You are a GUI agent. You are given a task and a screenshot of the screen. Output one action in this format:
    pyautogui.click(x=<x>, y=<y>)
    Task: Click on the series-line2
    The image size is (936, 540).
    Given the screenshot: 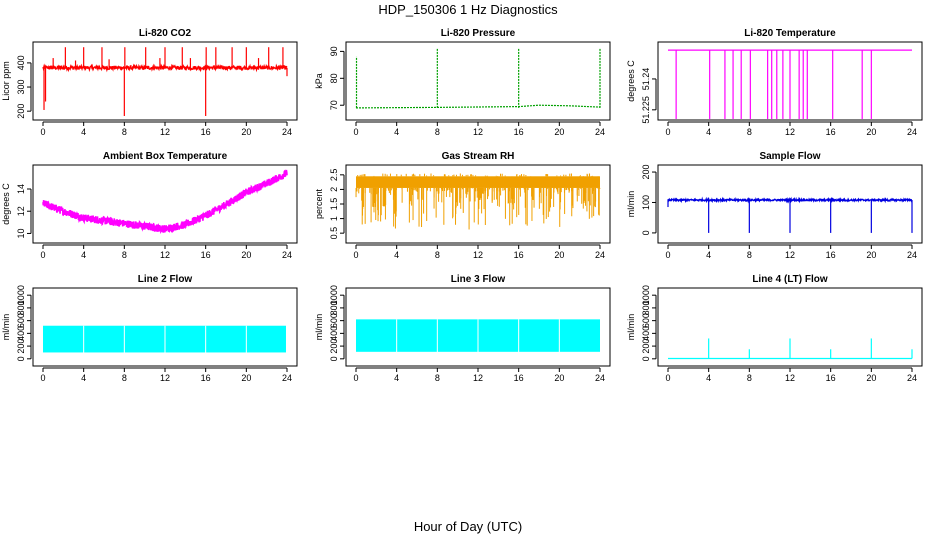 What is the action you would take?
    pyautogui.click(x=164, y=341)
    